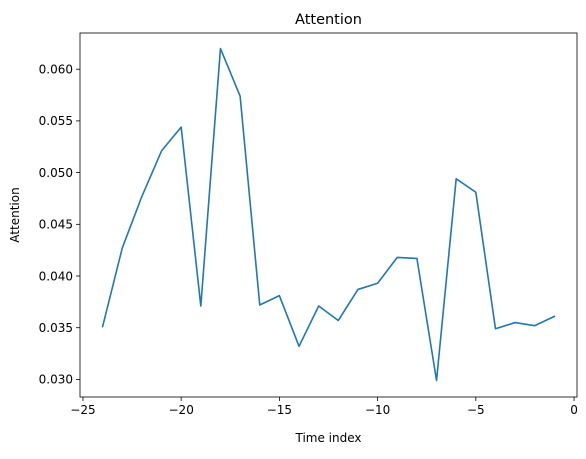  I want to click on x-tick-label: 0, so click(574, 410).